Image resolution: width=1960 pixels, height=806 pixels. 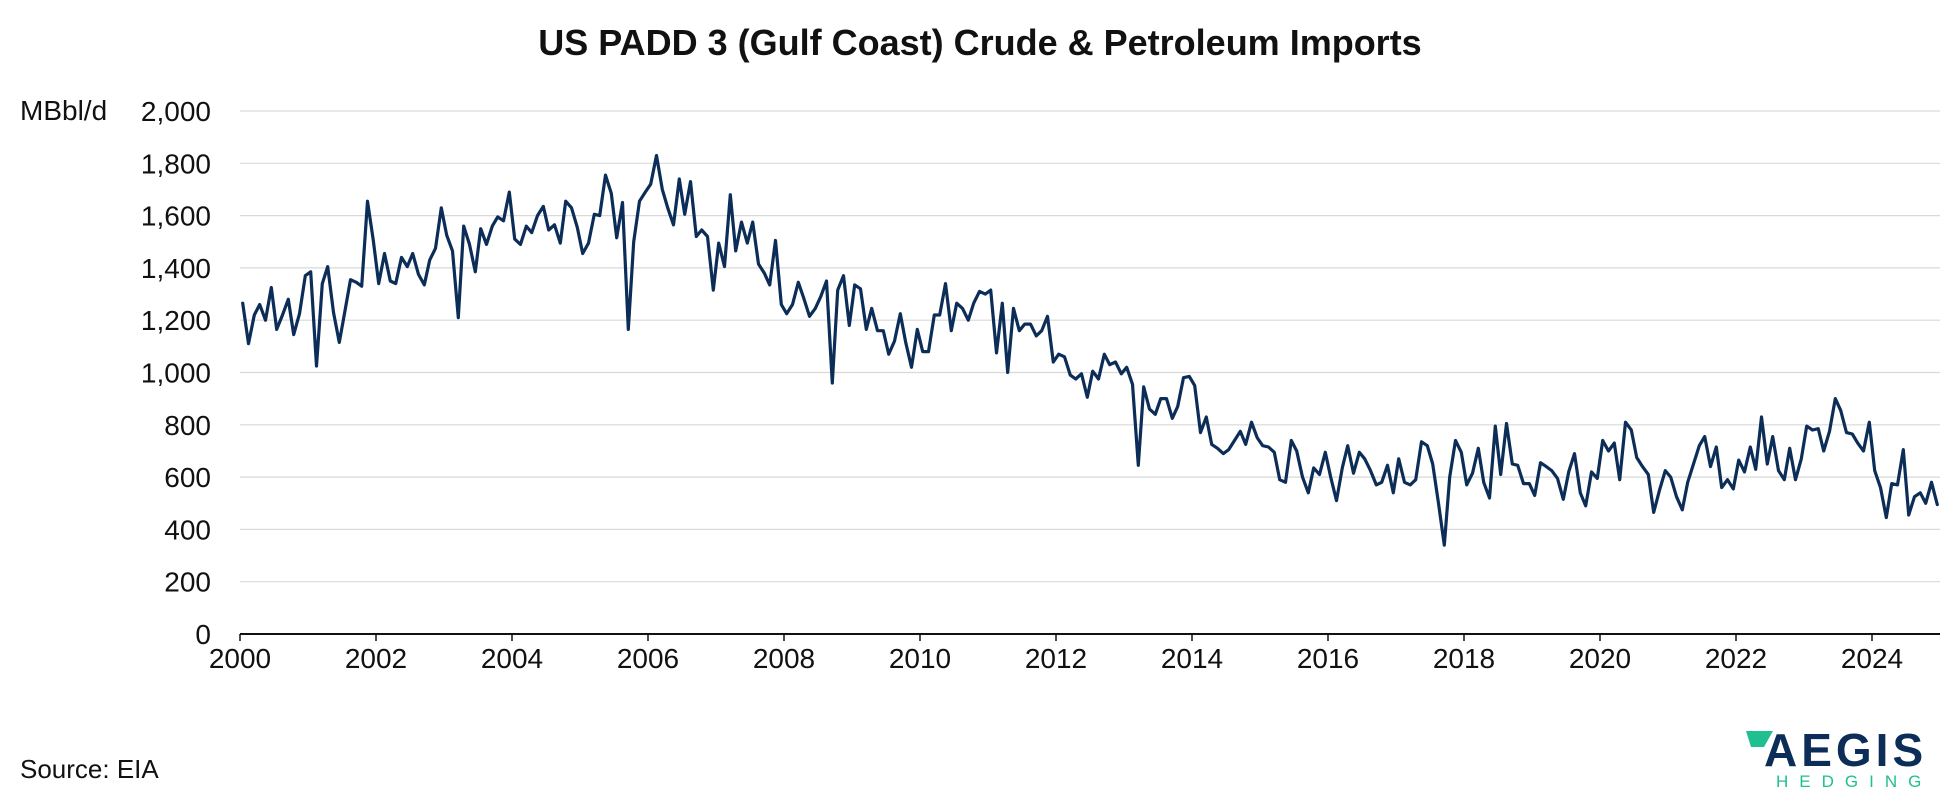 I want to click on y-tick-label: 400, so click(x=187, y=529).